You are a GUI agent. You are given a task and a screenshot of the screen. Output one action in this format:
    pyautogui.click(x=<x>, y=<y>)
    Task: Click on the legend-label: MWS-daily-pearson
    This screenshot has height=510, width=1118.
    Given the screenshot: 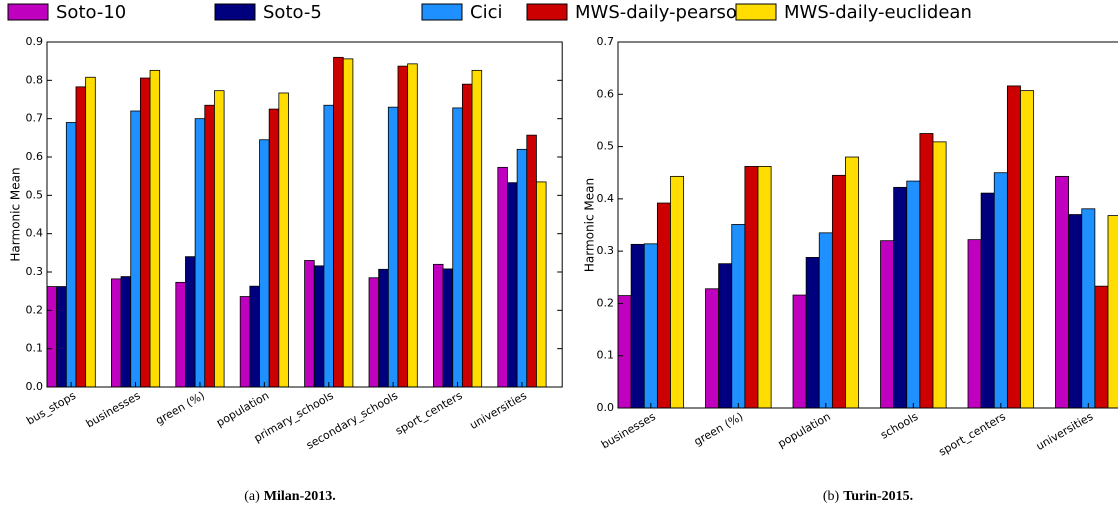 What is the action you would take?
    pyautogui.click(x=661, y=12)
    